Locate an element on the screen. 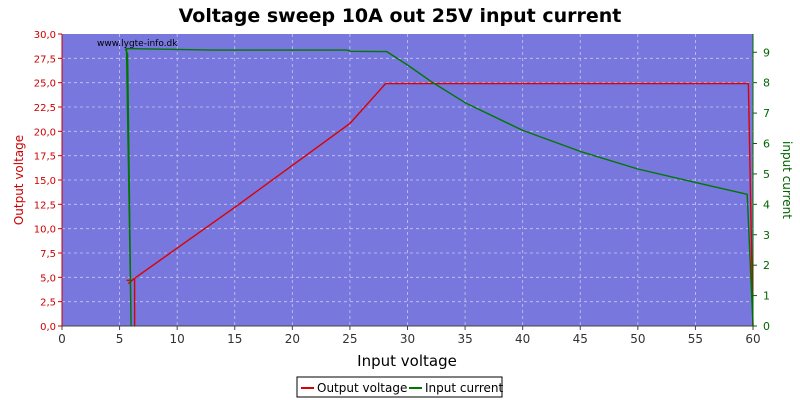  x-tick-label: 40 is located at coordinates (522, 339).